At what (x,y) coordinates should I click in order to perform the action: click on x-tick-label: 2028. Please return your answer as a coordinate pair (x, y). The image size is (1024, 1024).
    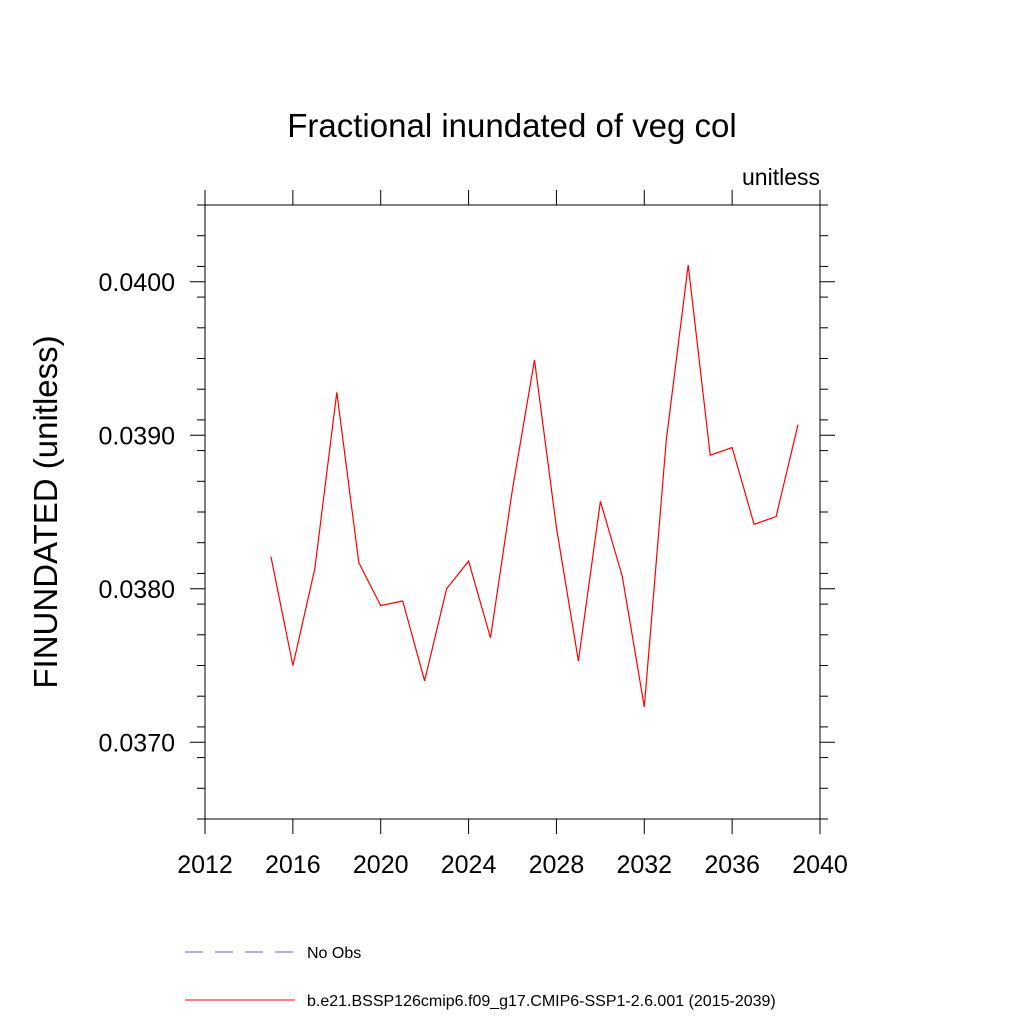
    Looking at the image, I should click on (557, 865).